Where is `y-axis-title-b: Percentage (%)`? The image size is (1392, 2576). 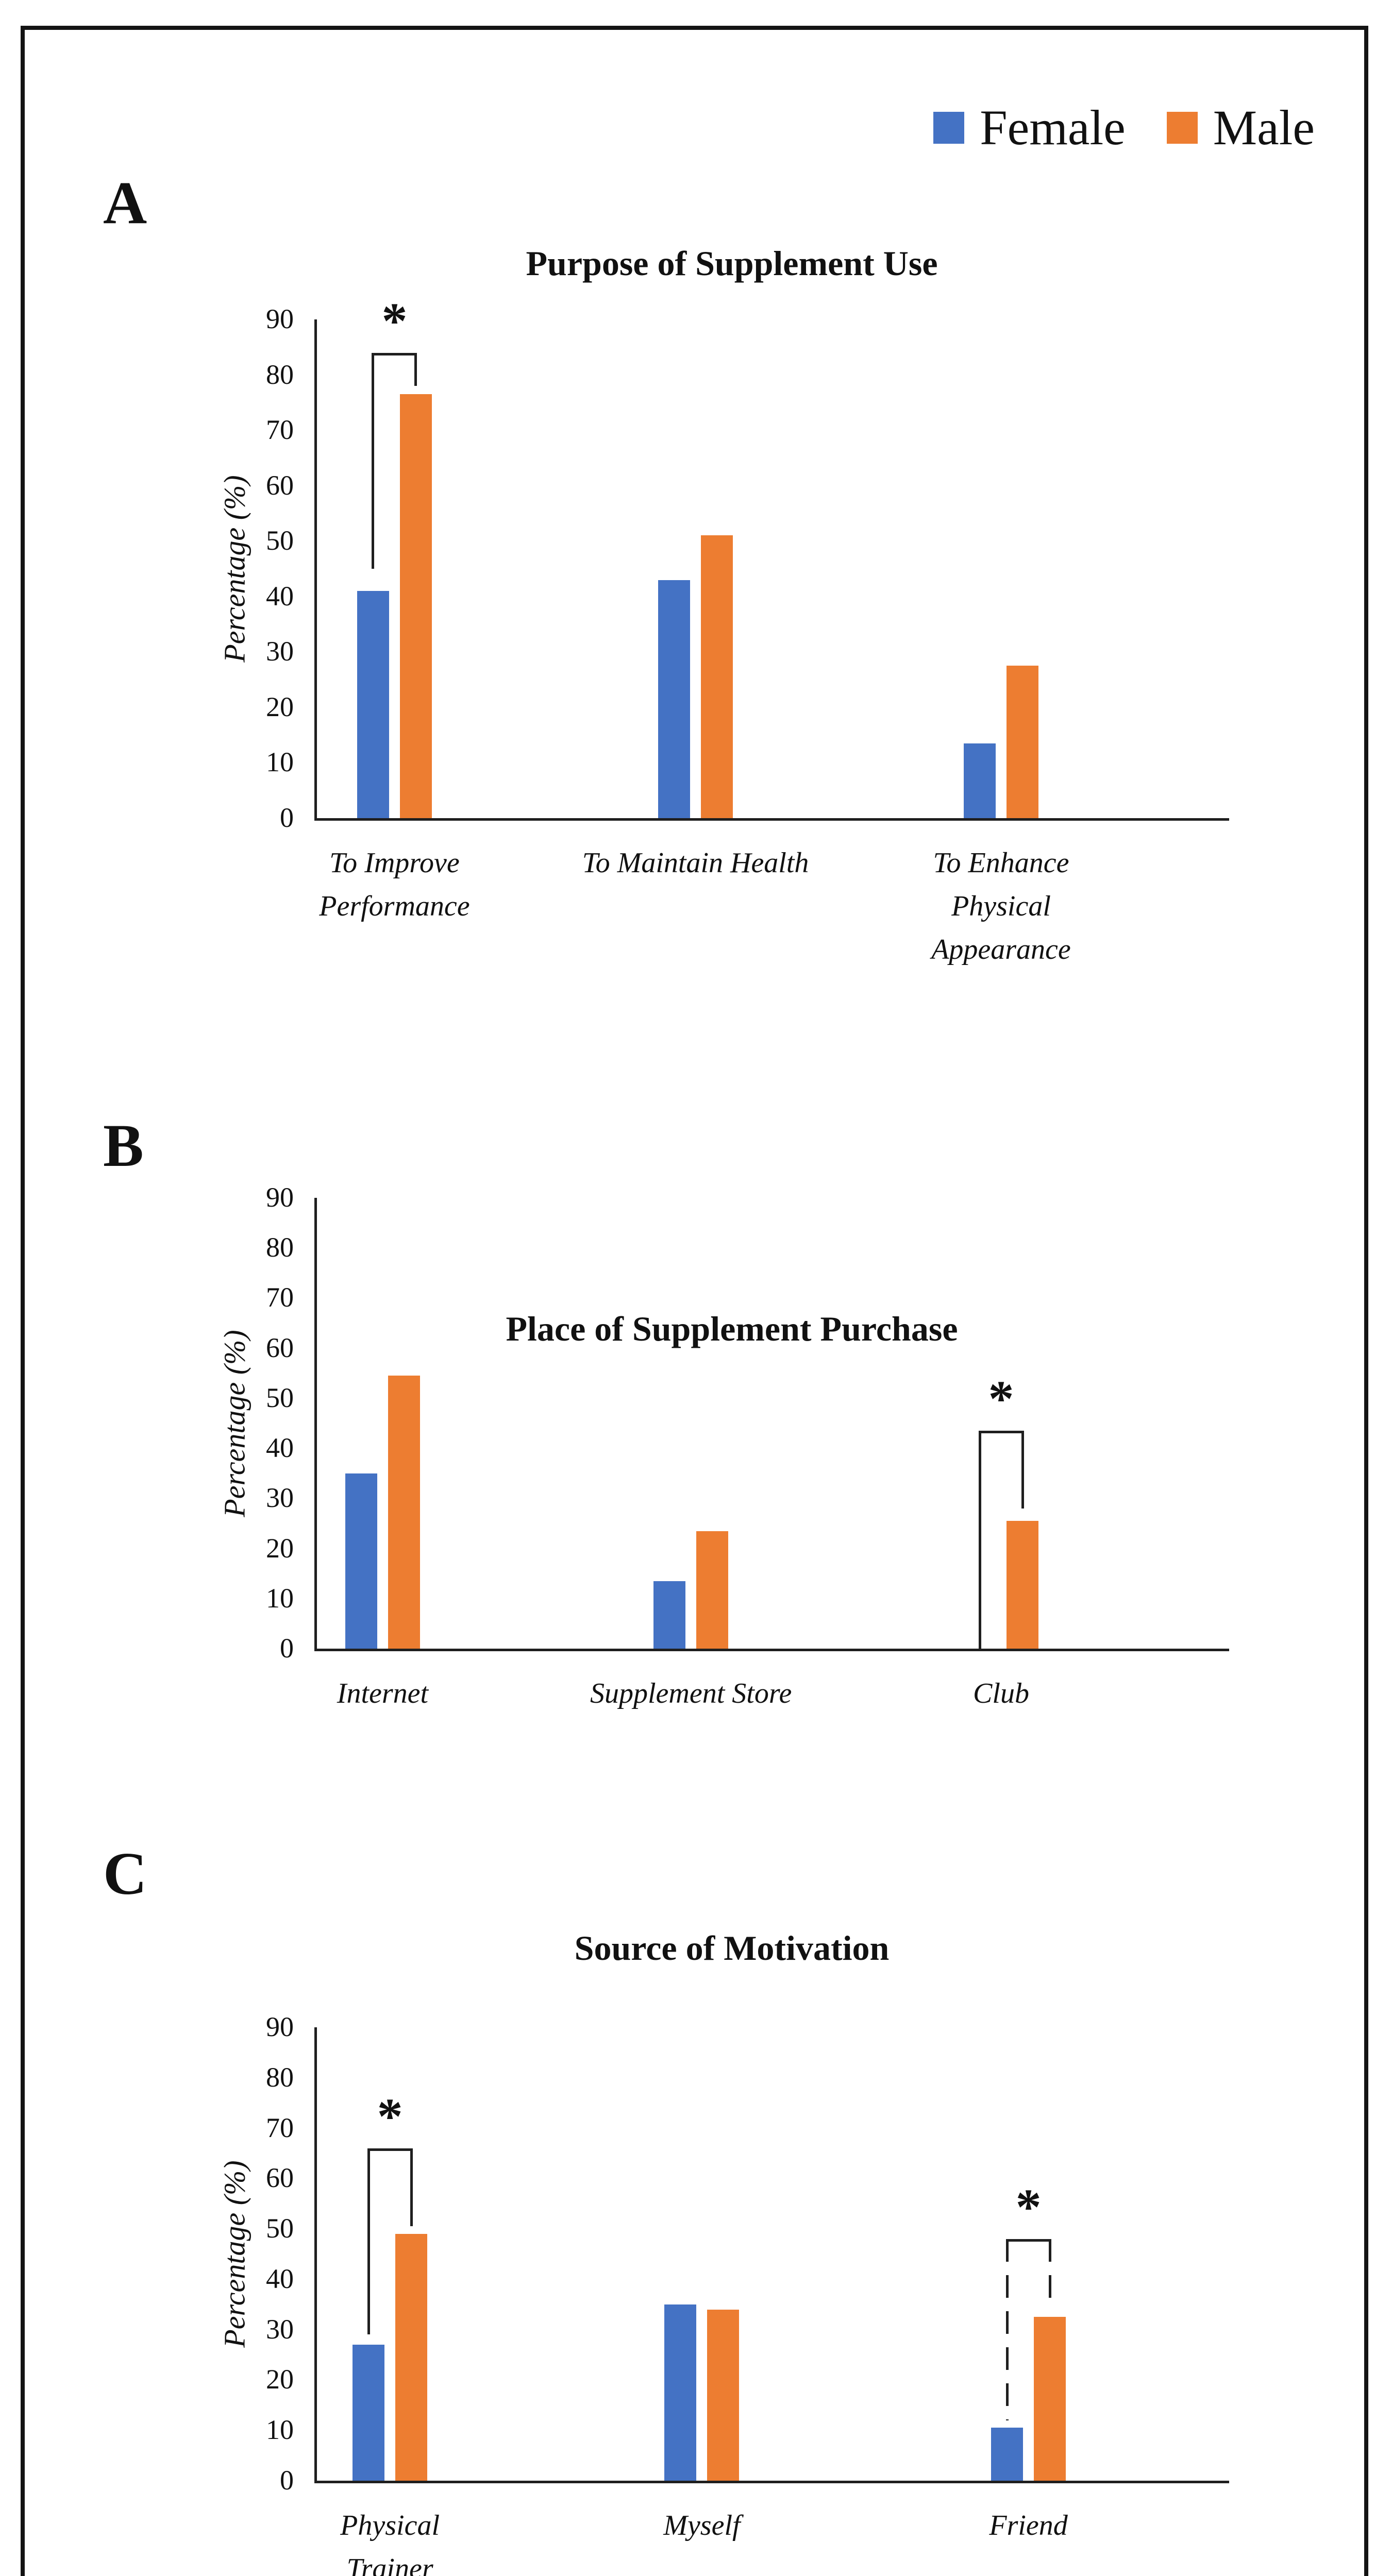 y-axis-title-b: Percentage (%) is located at coordinates (234, 1423).